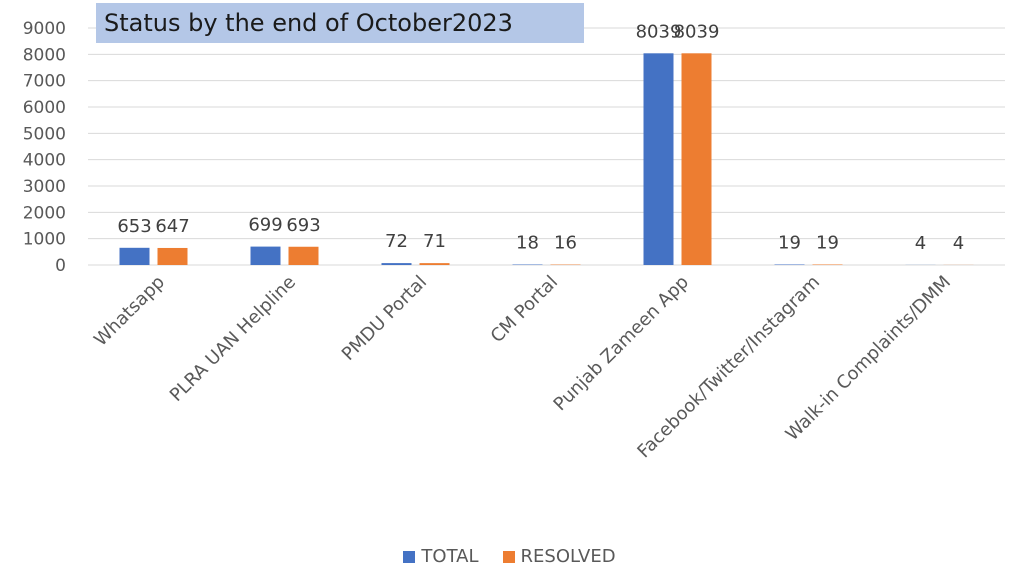 This screenshot has width=1019, height=583. Describe the element at coordinates (44, 187) in the screenshot. I see `y-tick-label: 3000` at that location.